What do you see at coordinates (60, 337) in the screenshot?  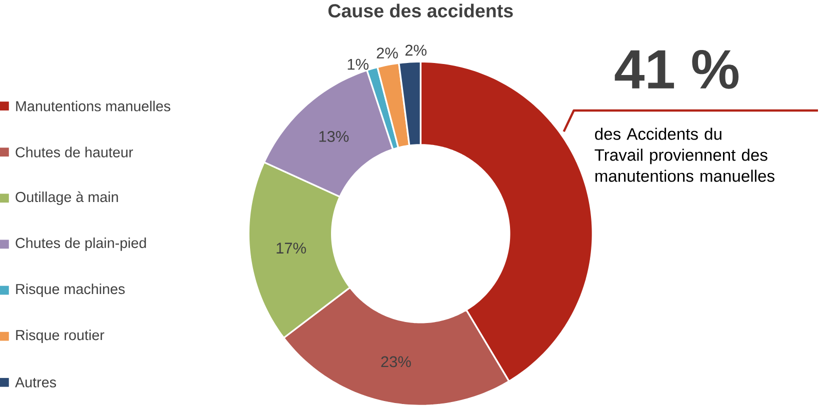 I see `legend-label: Risque routier` at bounding box center [60, 337].